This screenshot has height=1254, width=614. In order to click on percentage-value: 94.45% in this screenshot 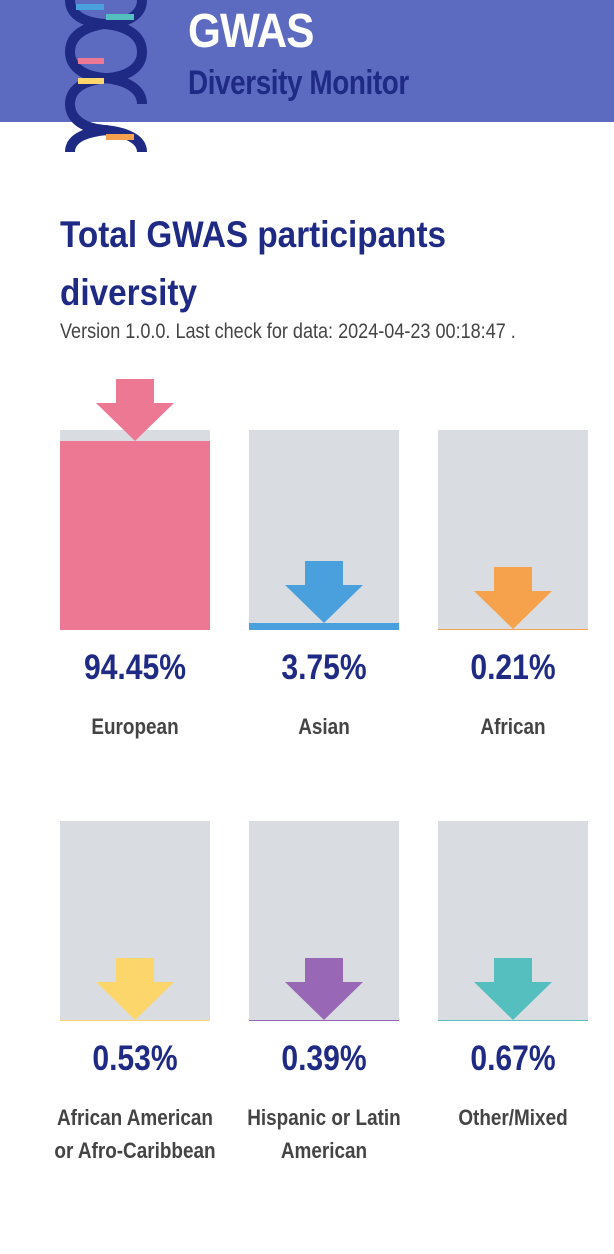, I will do `click(135, 667)`.